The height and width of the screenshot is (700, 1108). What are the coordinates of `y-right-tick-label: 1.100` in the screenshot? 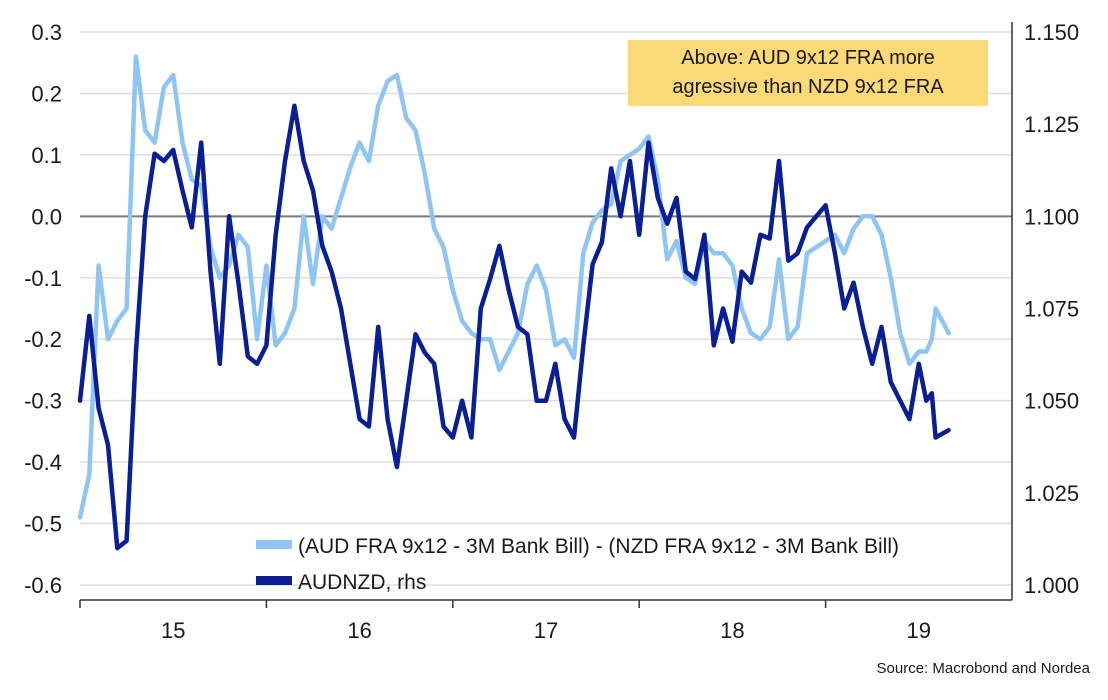 It's located at (1051, 216).